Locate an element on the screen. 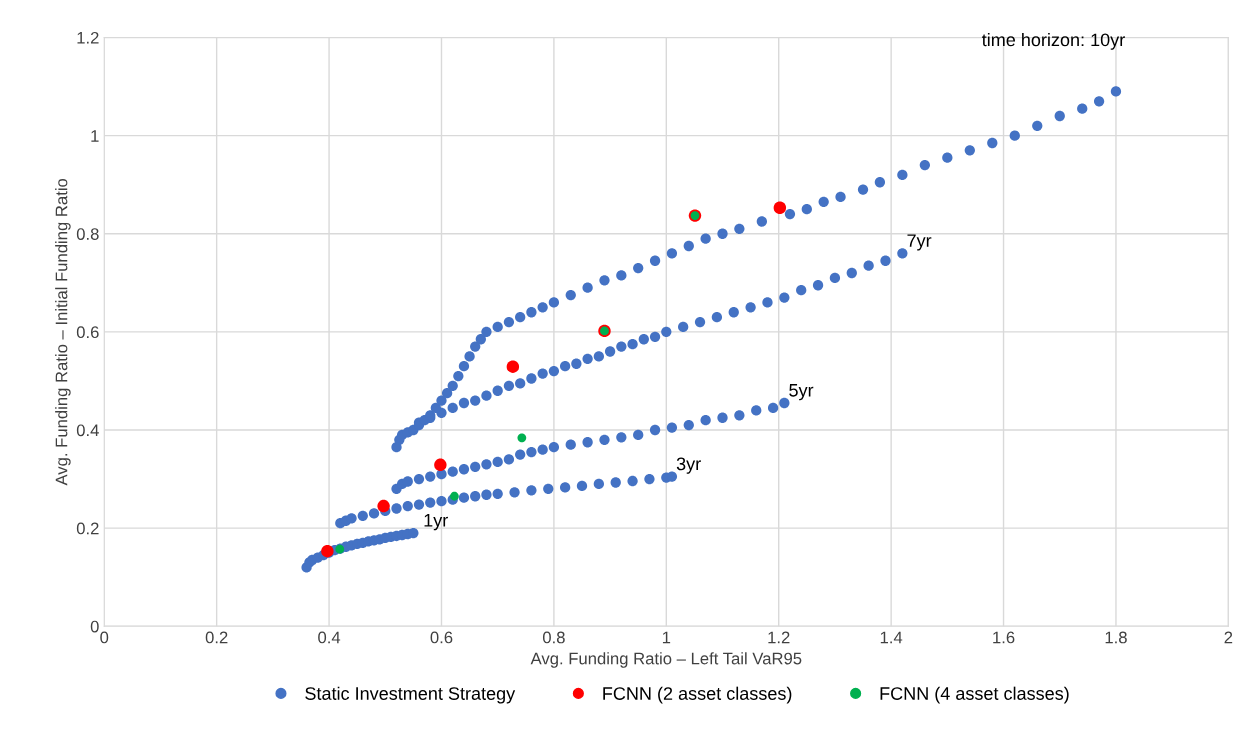  annotation: 3yr is located at coordinates (688, 465).